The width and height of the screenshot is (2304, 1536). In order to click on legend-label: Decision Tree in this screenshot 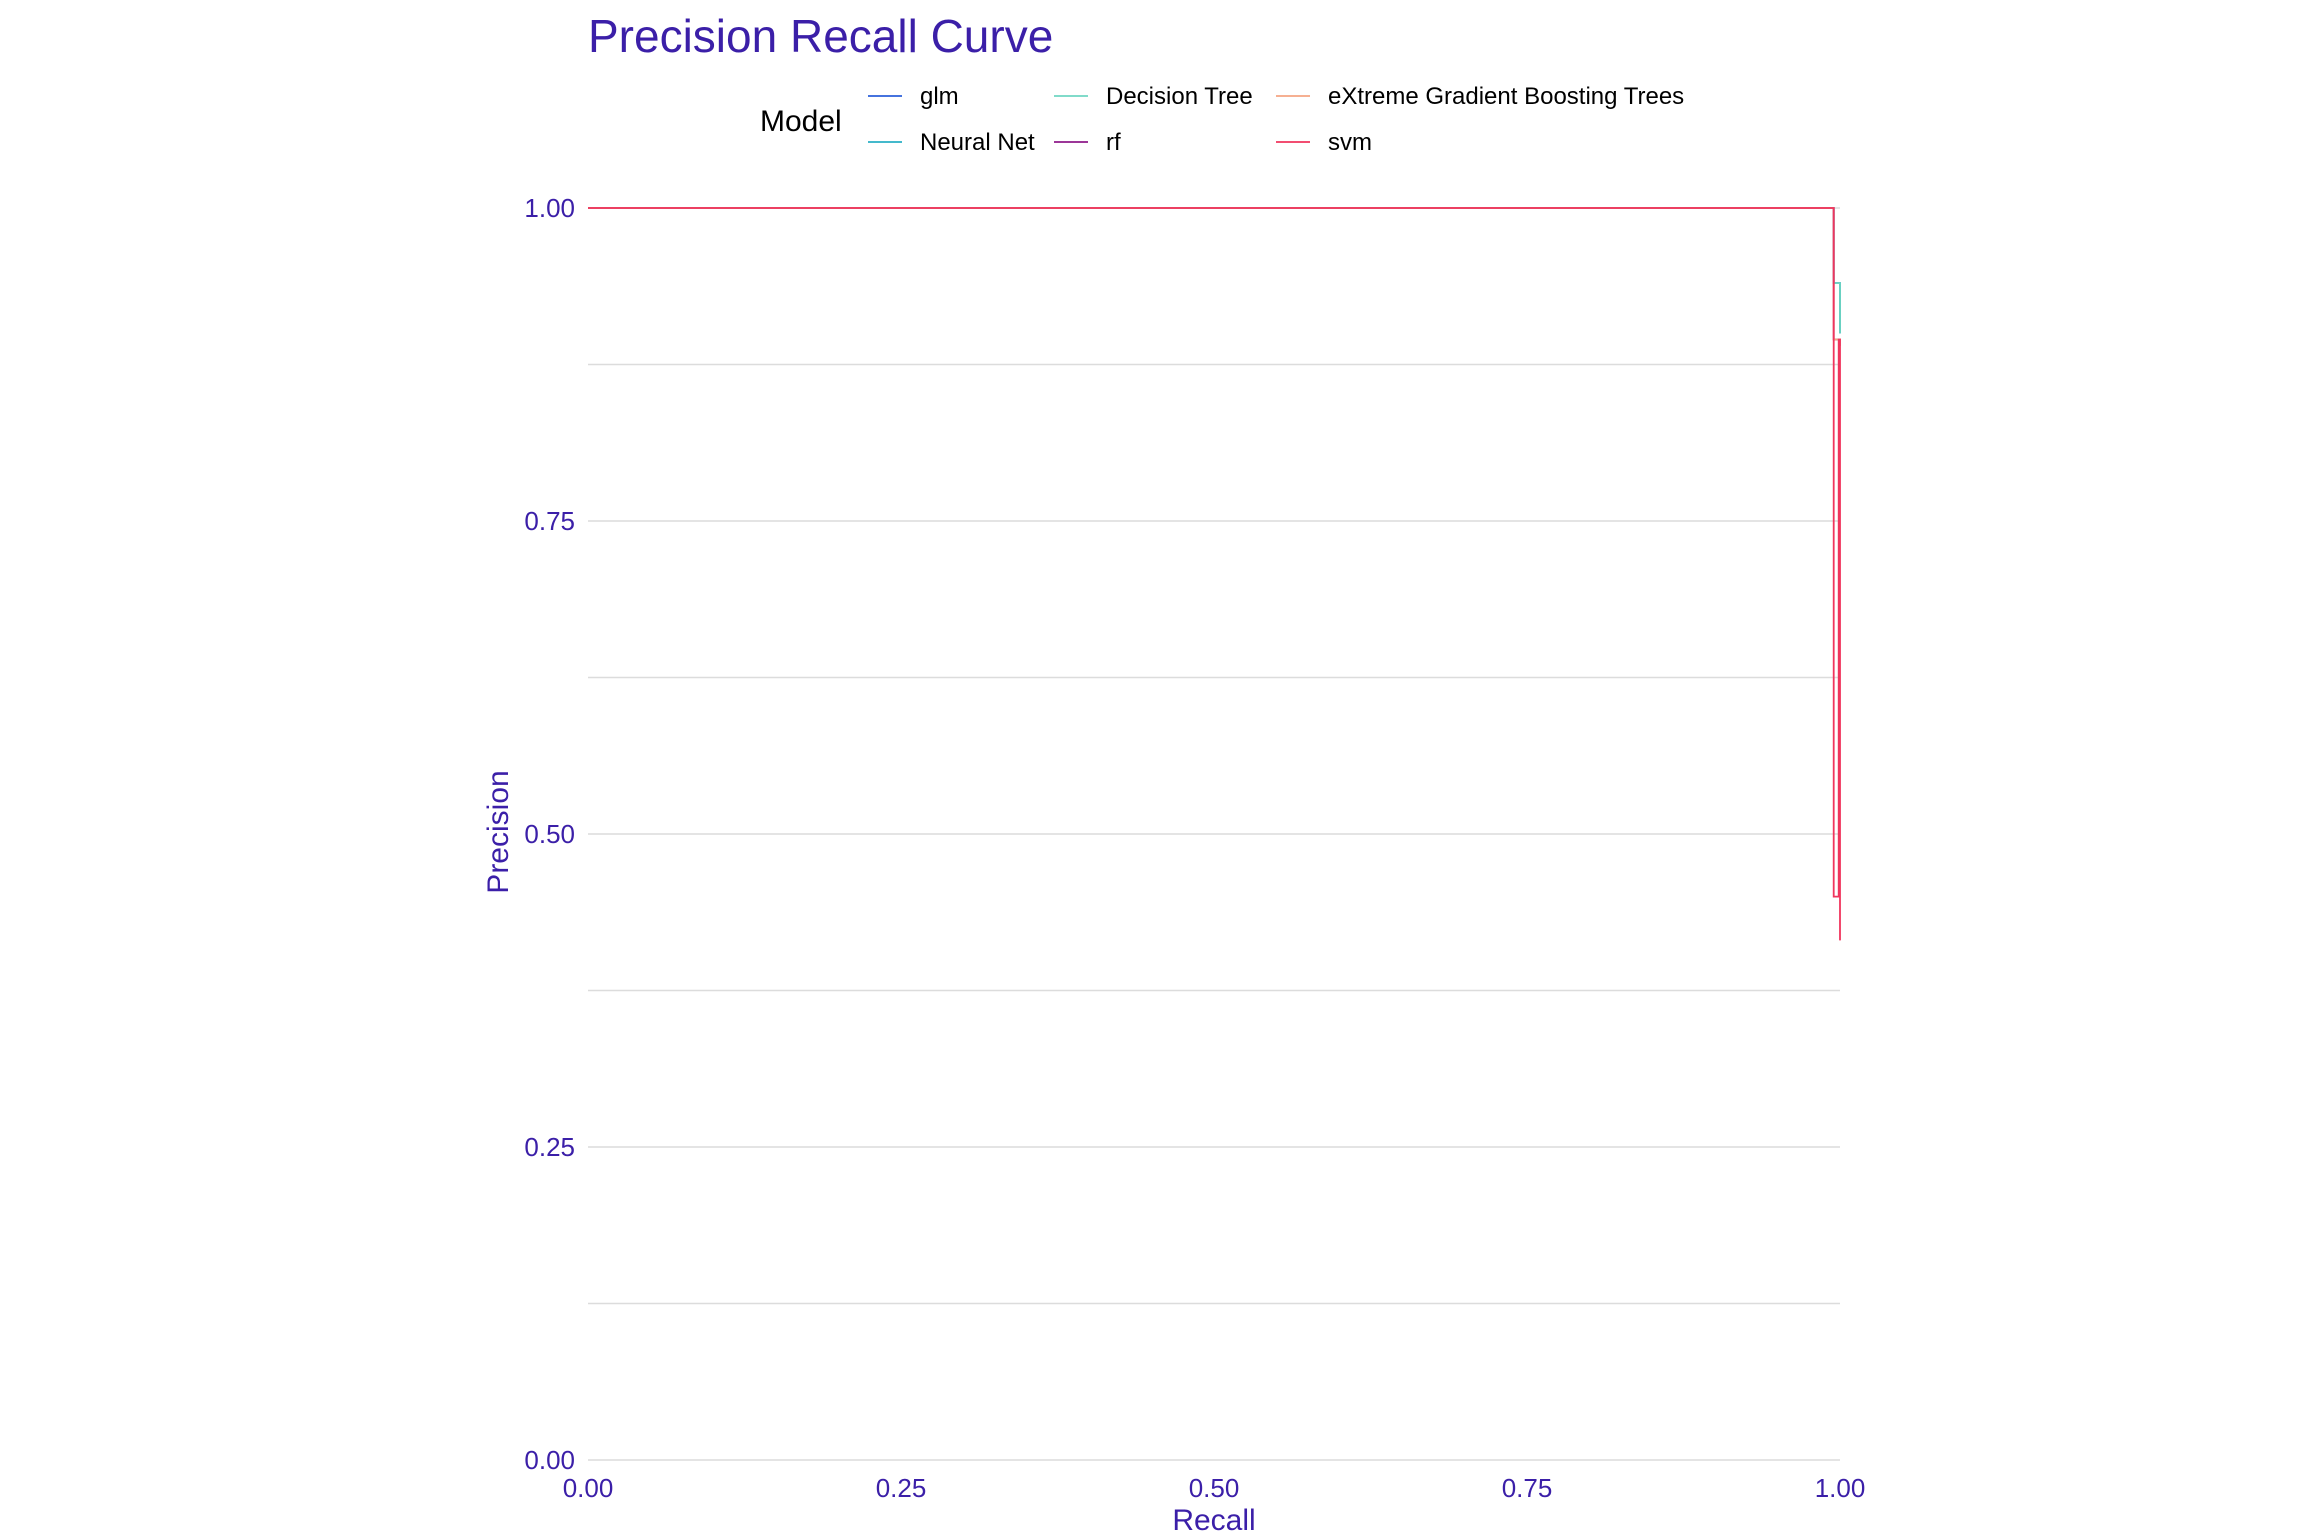, I will do `click(1179, 96)`.